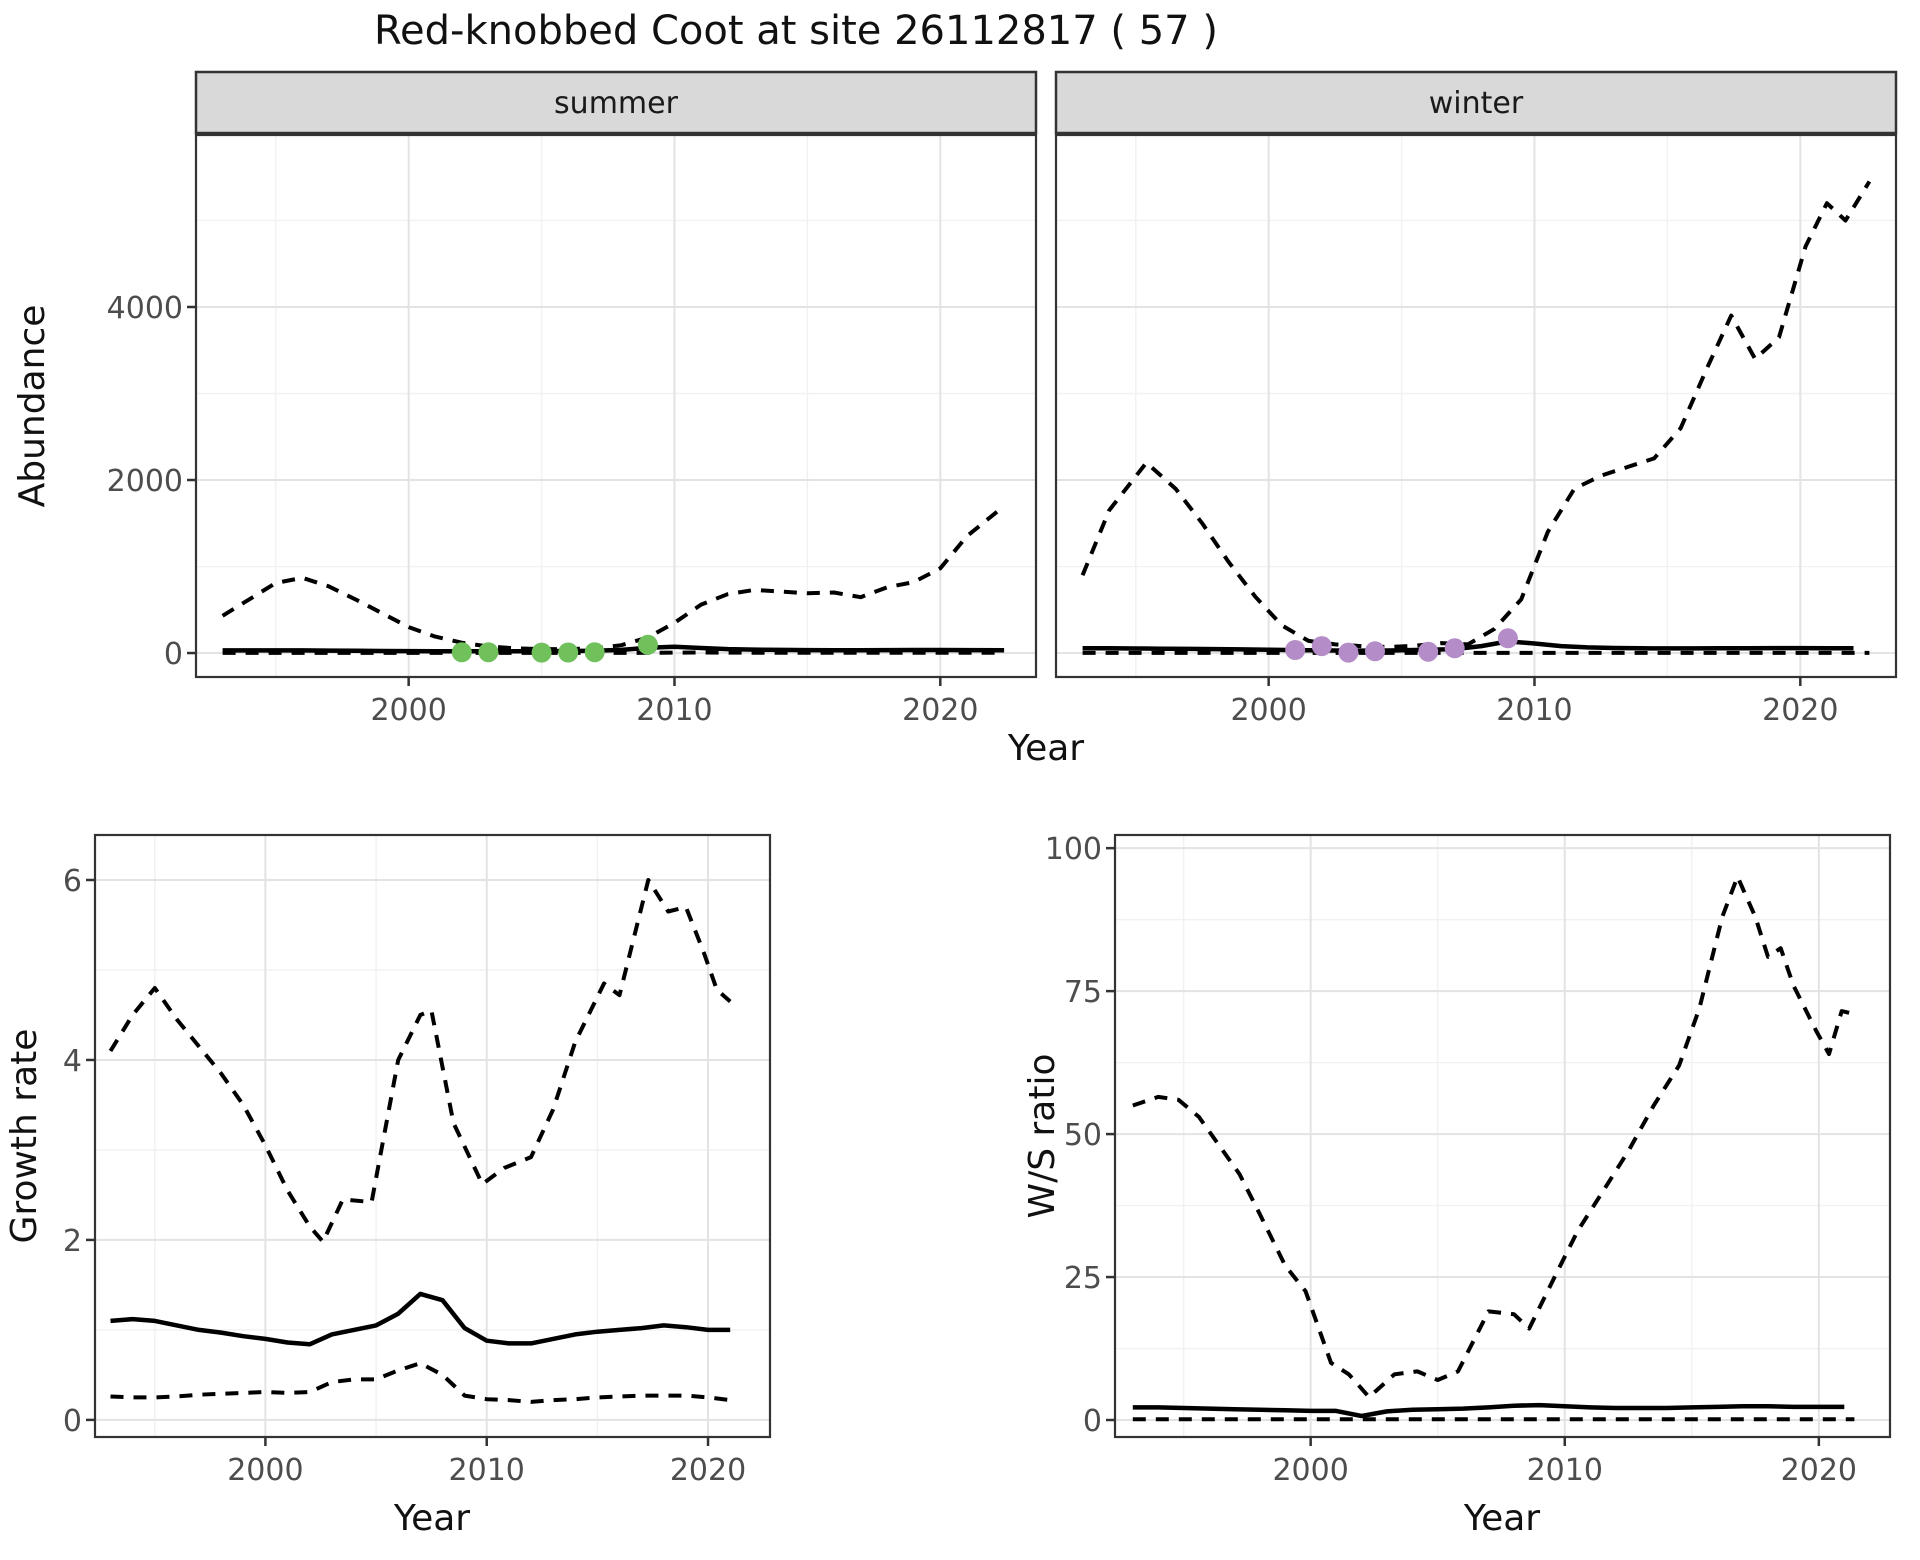 The height and width of the screenshot is (1560, 1920). What do you see at coordinates (145, 481) in the screenshot?
I see `y-tick-label: 2000` at bounding box center [145, 481].